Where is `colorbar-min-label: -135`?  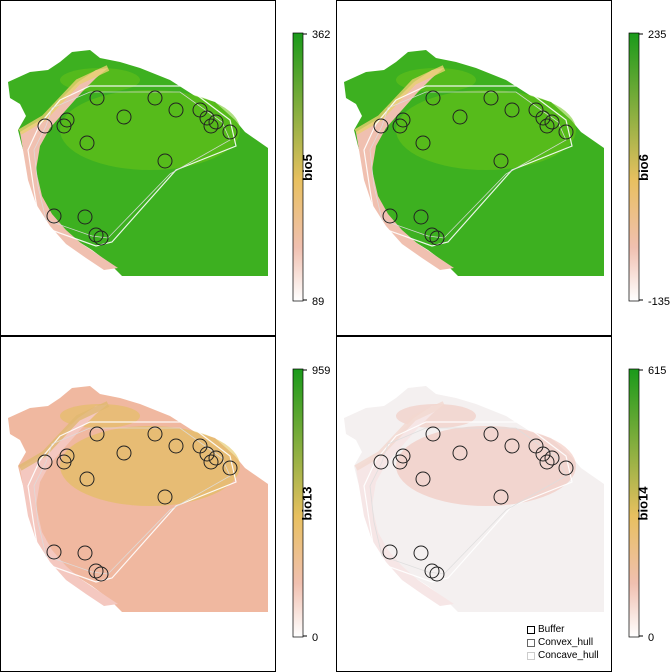
colorbar-min-label: -135 is located at coordinates (659, 302).